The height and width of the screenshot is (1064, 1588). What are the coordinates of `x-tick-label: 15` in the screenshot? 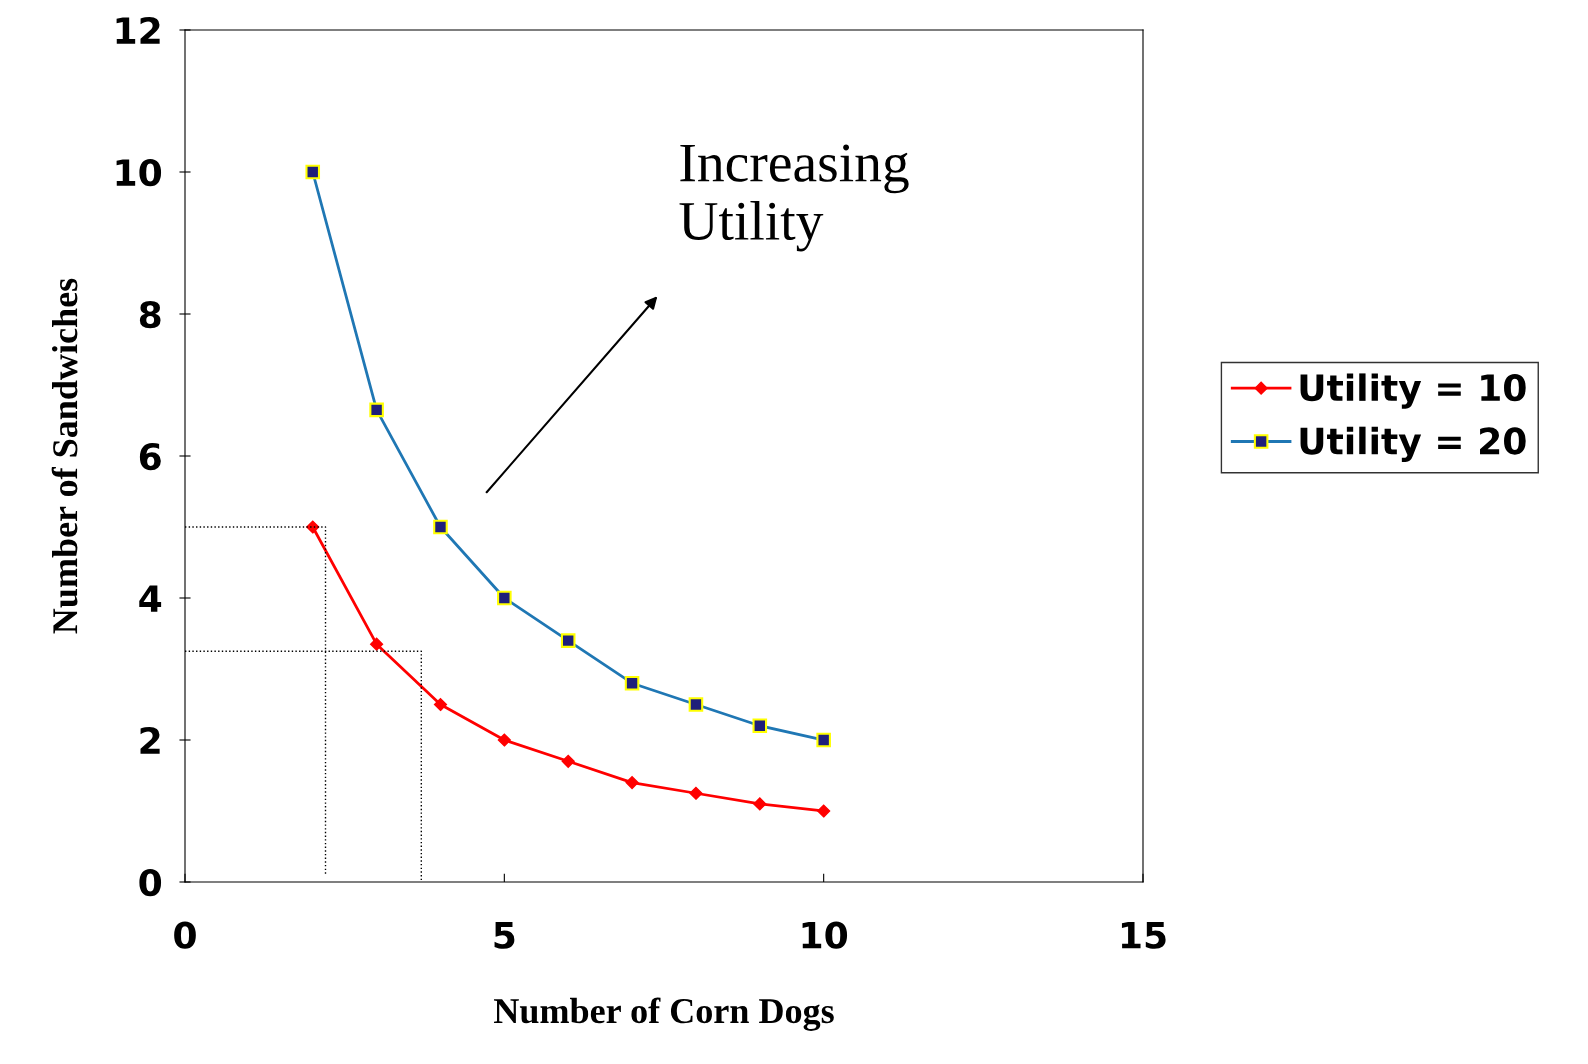 It's located at (1143, 935).